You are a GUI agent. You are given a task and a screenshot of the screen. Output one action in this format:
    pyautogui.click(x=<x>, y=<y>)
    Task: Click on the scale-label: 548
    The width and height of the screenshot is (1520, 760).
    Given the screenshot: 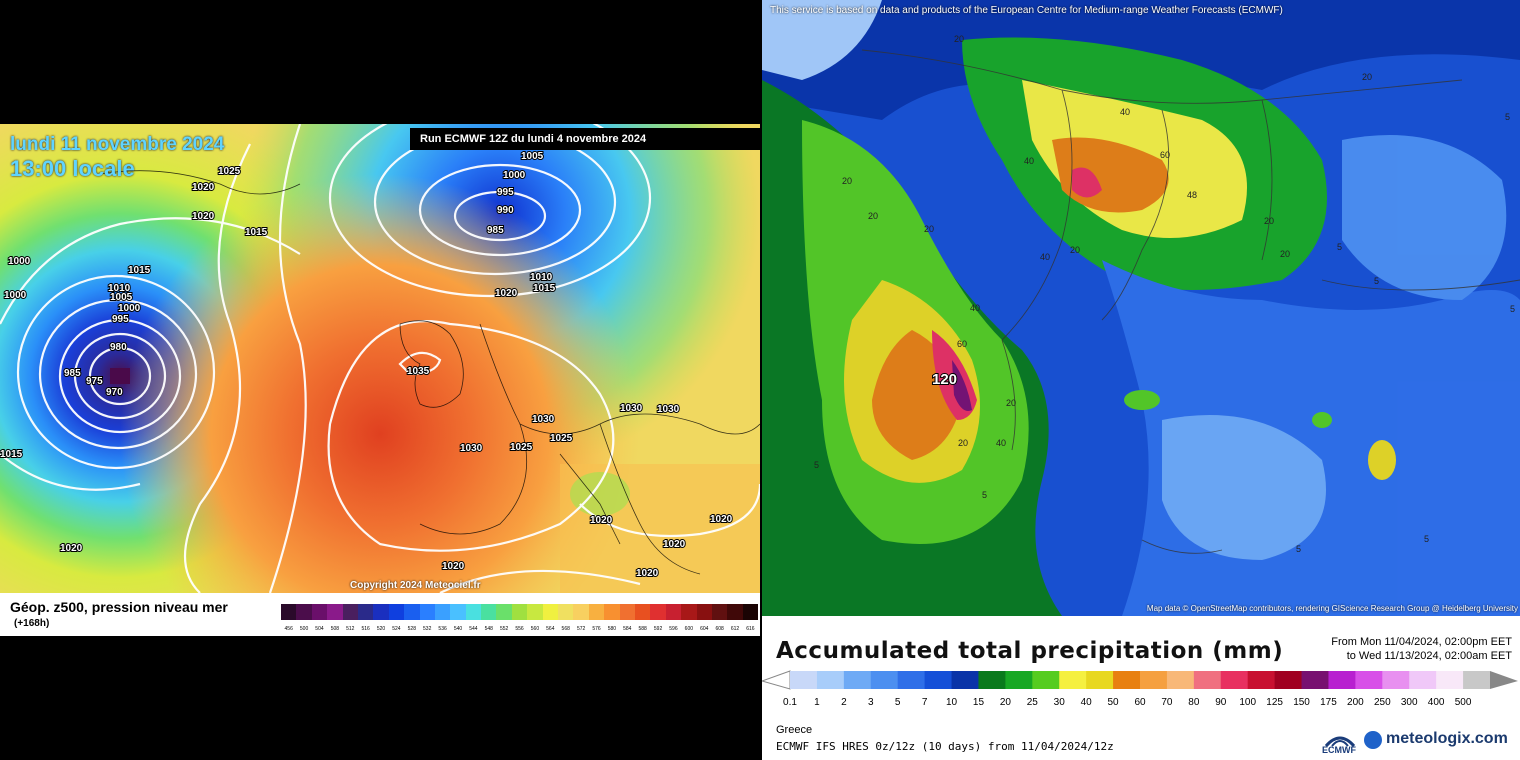 What is the action you would take?
    pyautogui.click(x=488, y=629)
    